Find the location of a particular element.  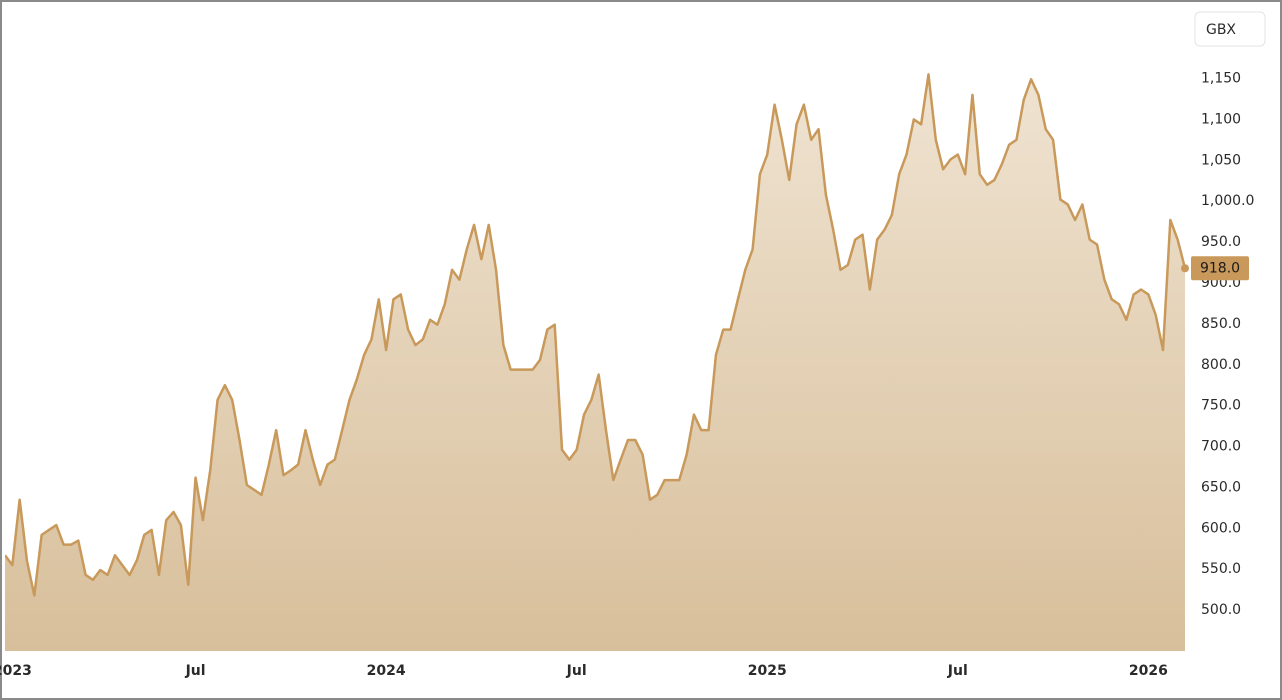

currency-label: GBX is located at coordinates (1221, 30).